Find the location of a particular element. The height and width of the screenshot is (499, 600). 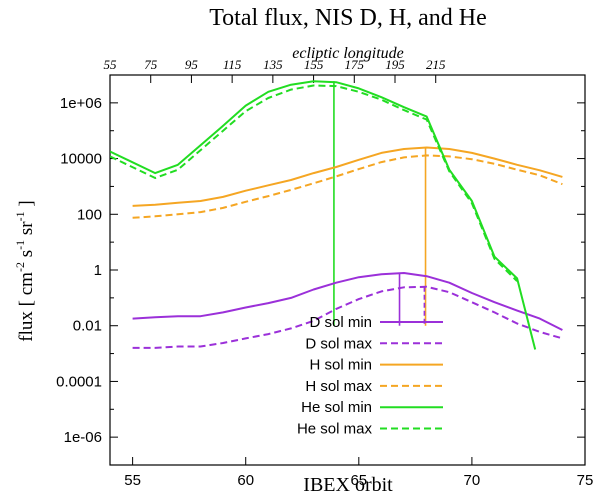

y-tick-label: 0.01 is located at coordinates (87, 326).